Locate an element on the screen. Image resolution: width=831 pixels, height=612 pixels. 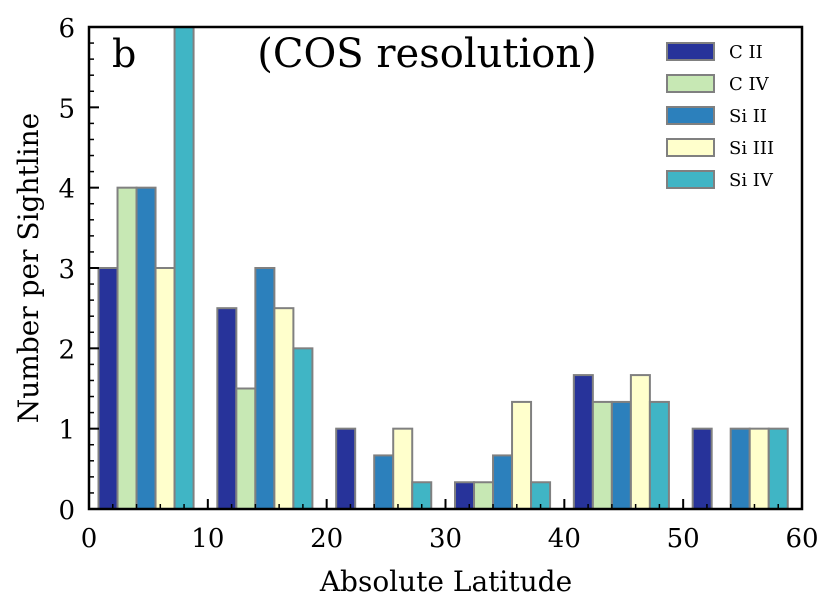
y-axis-label: Number per Sightline is located at coordinates (28, 268).